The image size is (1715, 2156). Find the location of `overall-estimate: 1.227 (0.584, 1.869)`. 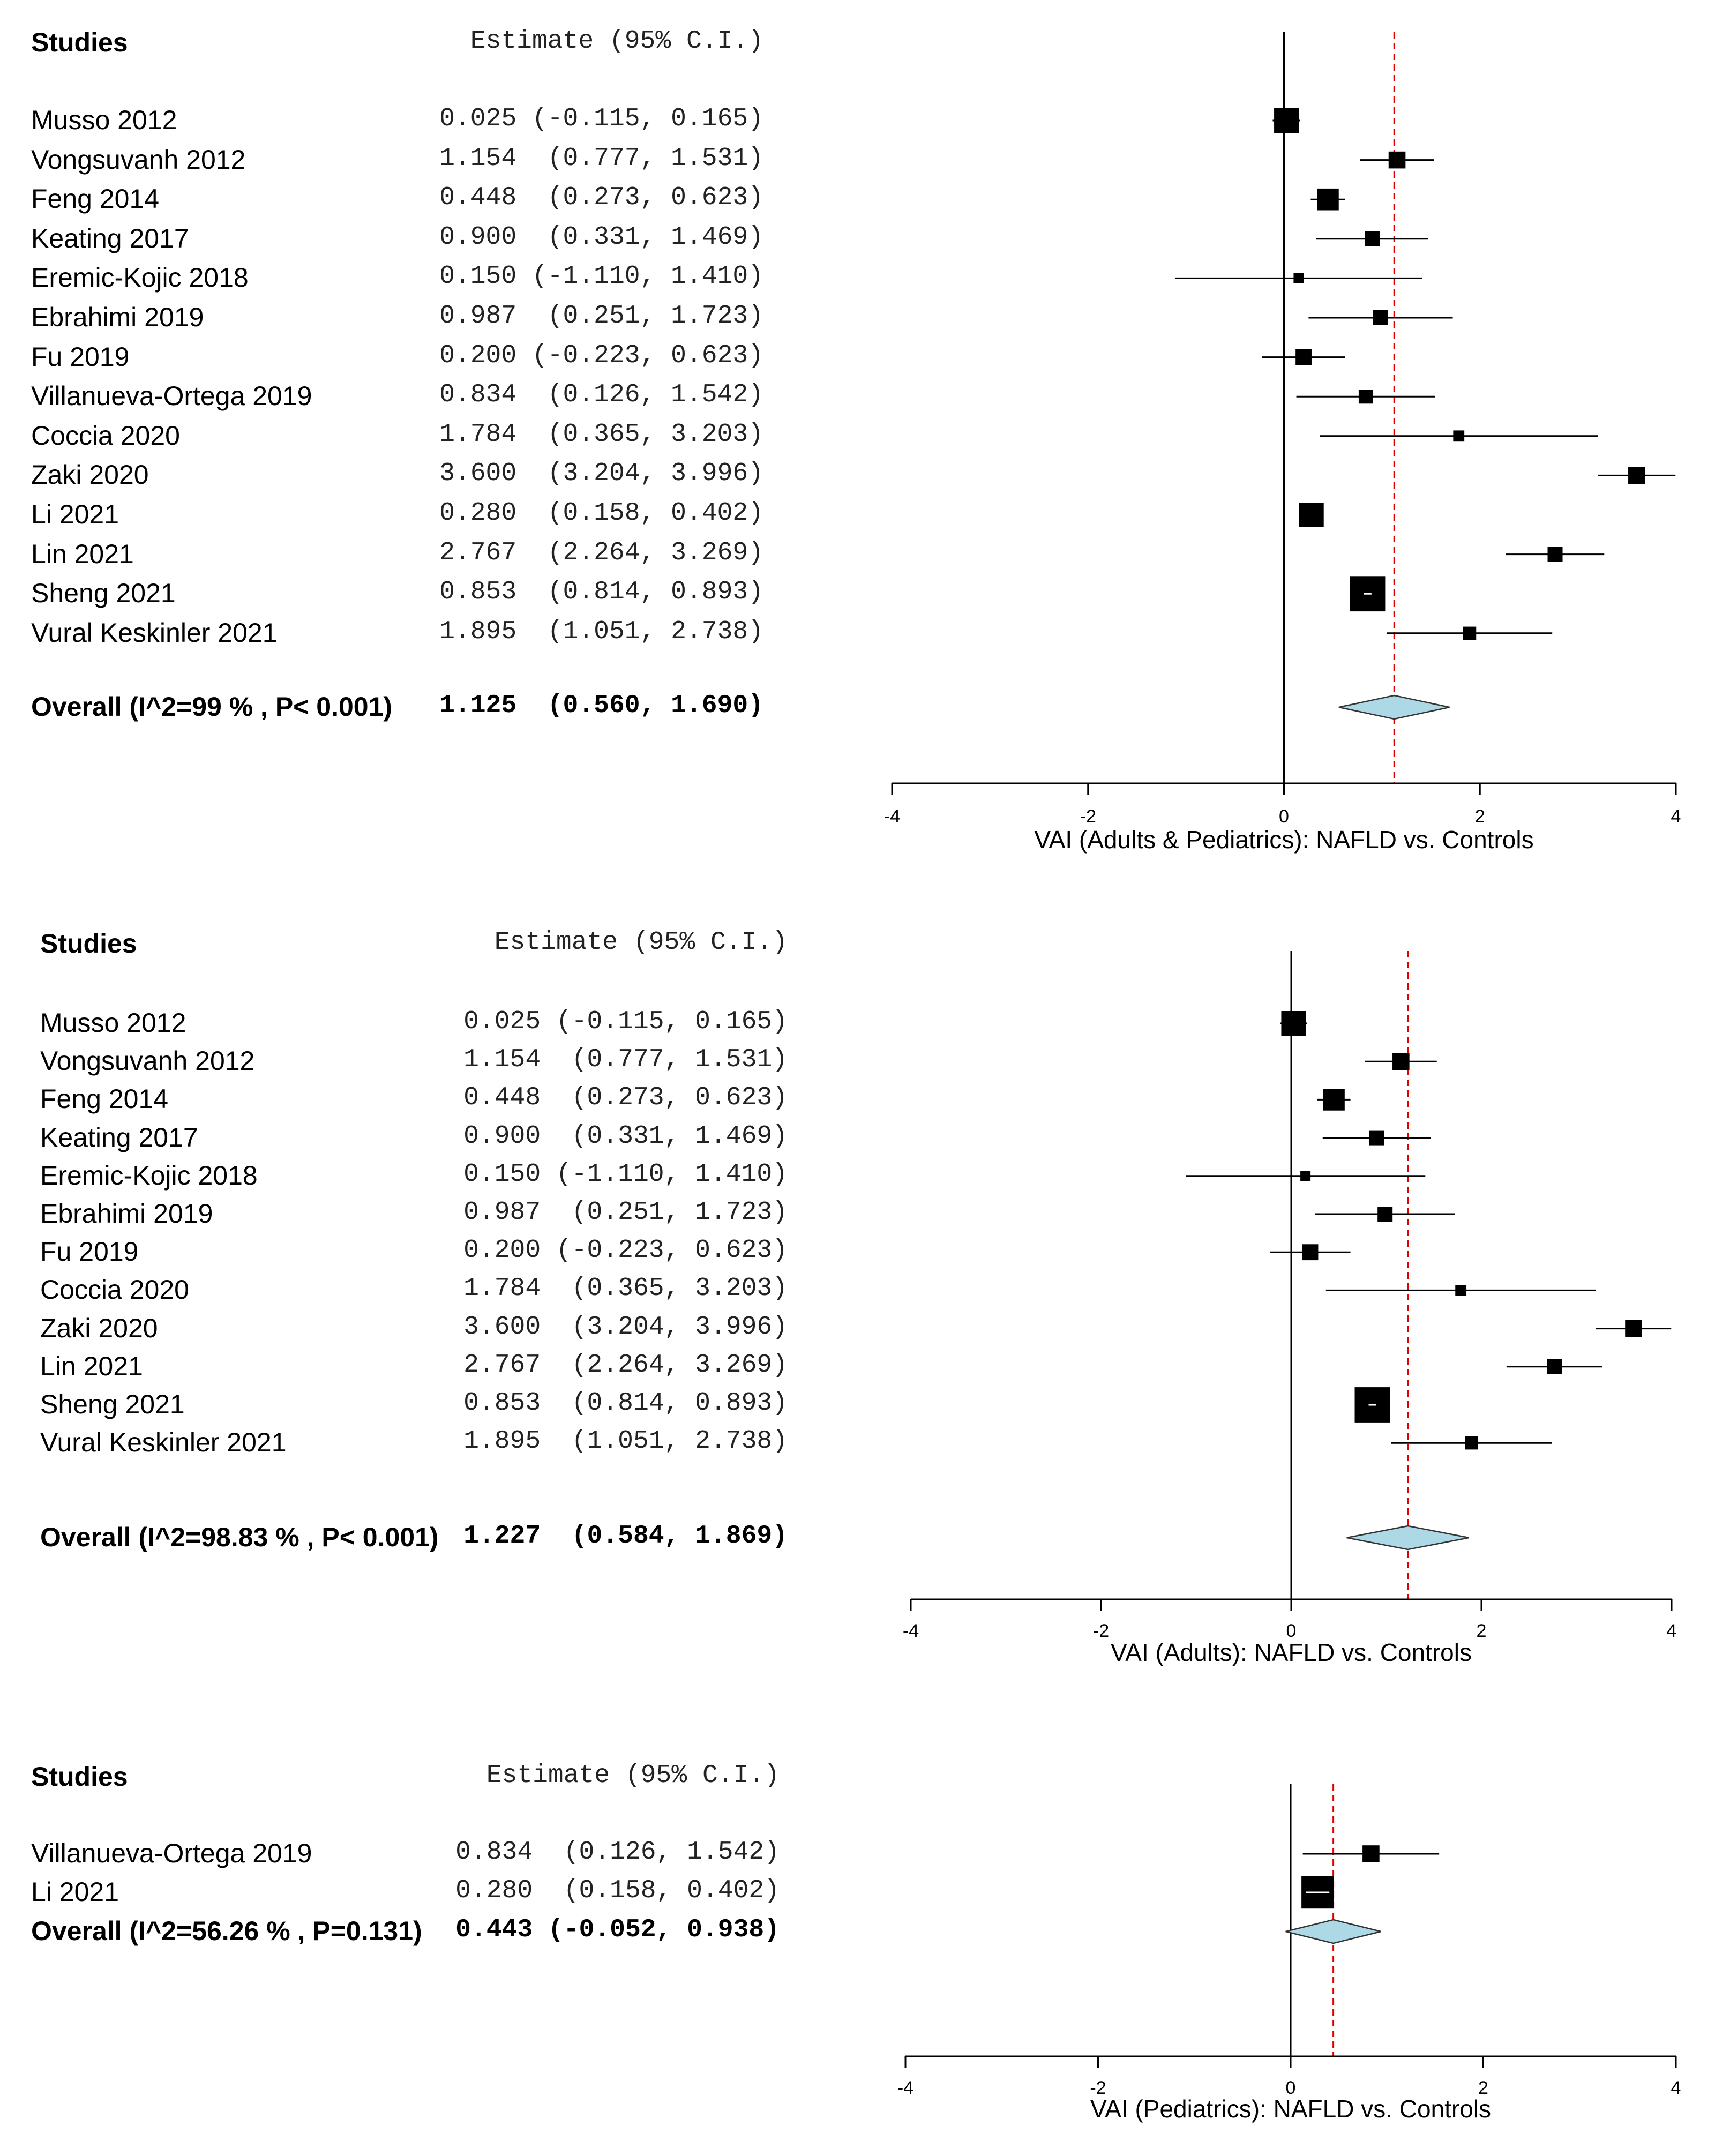

overall-estimate: 1.227 (0.584, 1.869) is located at coordinates (625, 1536).